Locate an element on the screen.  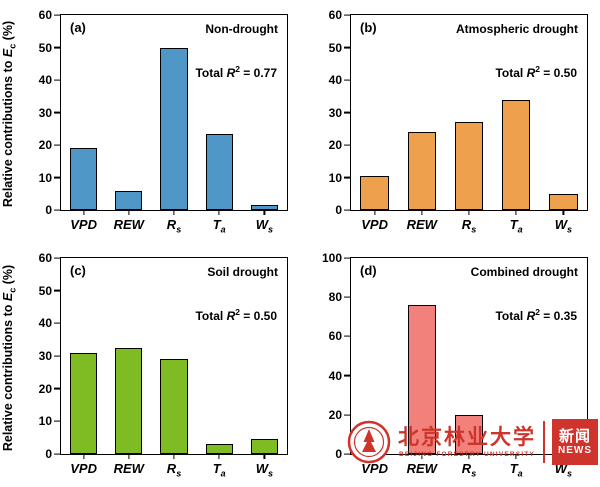
r-squared-annotation-c: Total R2 = 0.50 is located at coordinates (236, 315).